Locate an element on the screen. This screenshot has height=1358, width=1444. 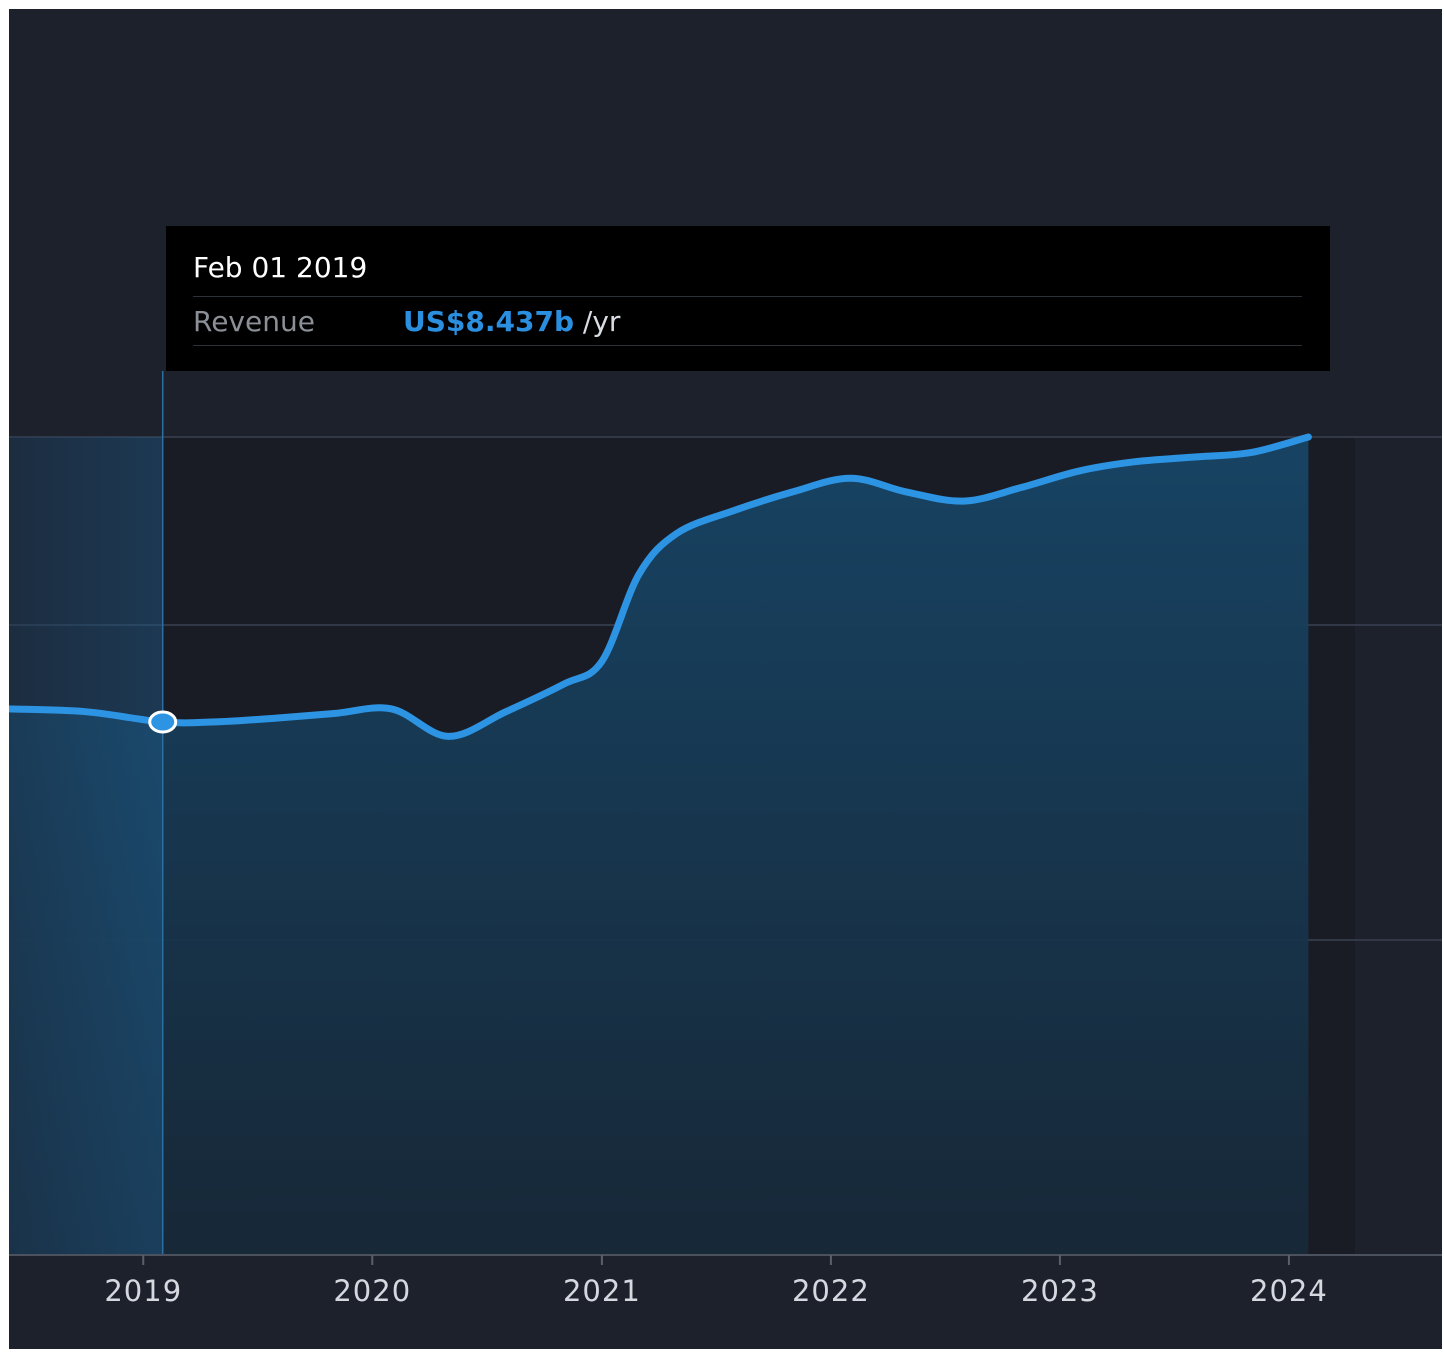
x-tick-label: 2024 is located at coordinates (1289, 1291).